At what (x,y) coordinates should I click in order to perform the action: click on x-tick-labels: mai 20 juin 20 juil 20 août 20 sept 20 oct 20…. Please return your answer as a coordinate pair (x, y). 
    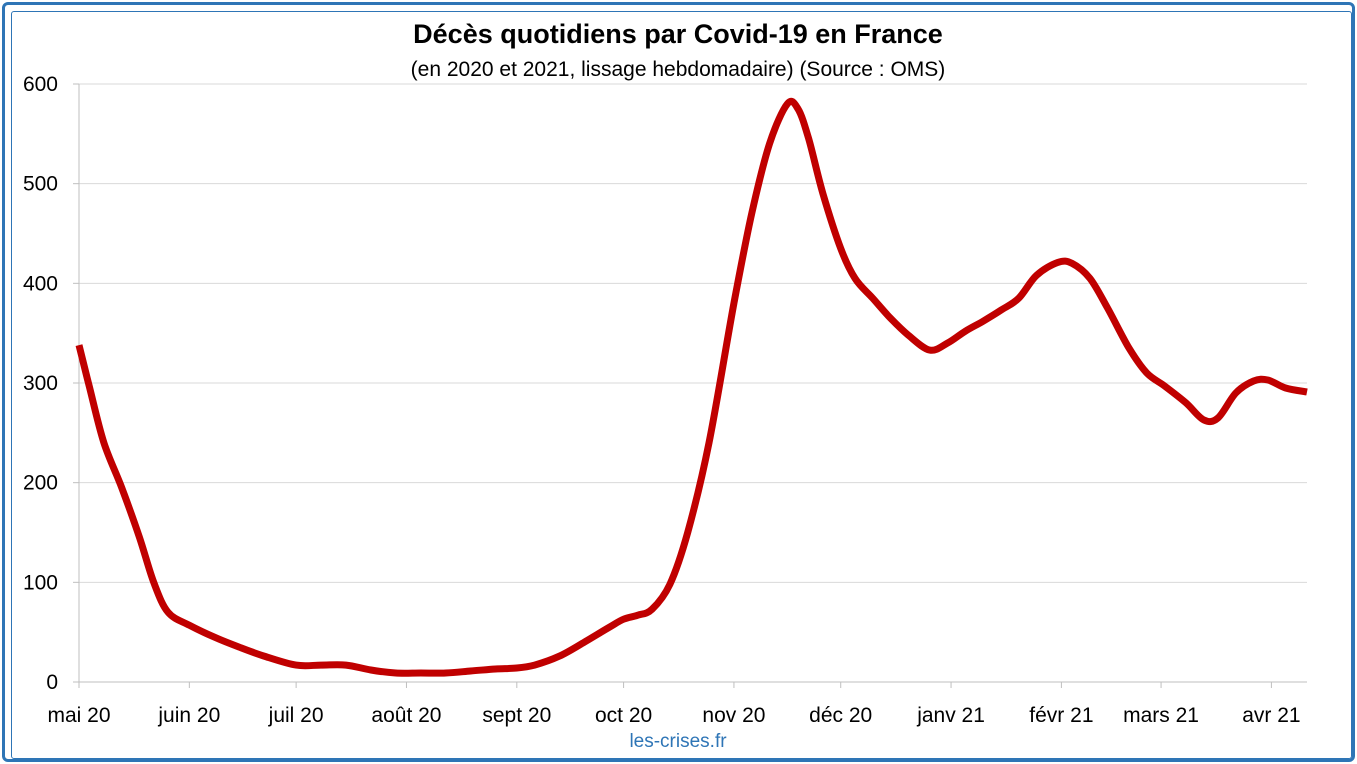
    Looking at the image, I should click on (673, 715).